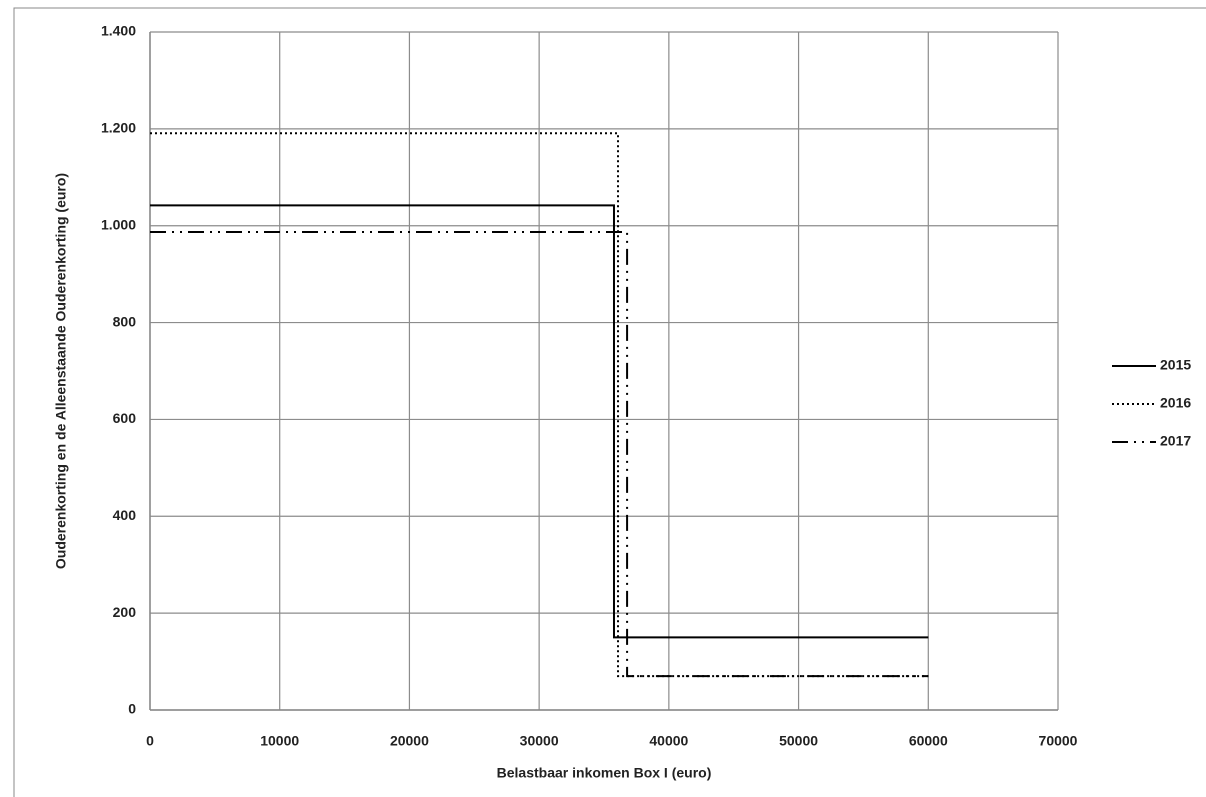 The image size is (1206, 797). What do you see at coordinates (125, 321) in the screenshot?
I see `y-tick-label: 800` at bounding box center [125, 321].